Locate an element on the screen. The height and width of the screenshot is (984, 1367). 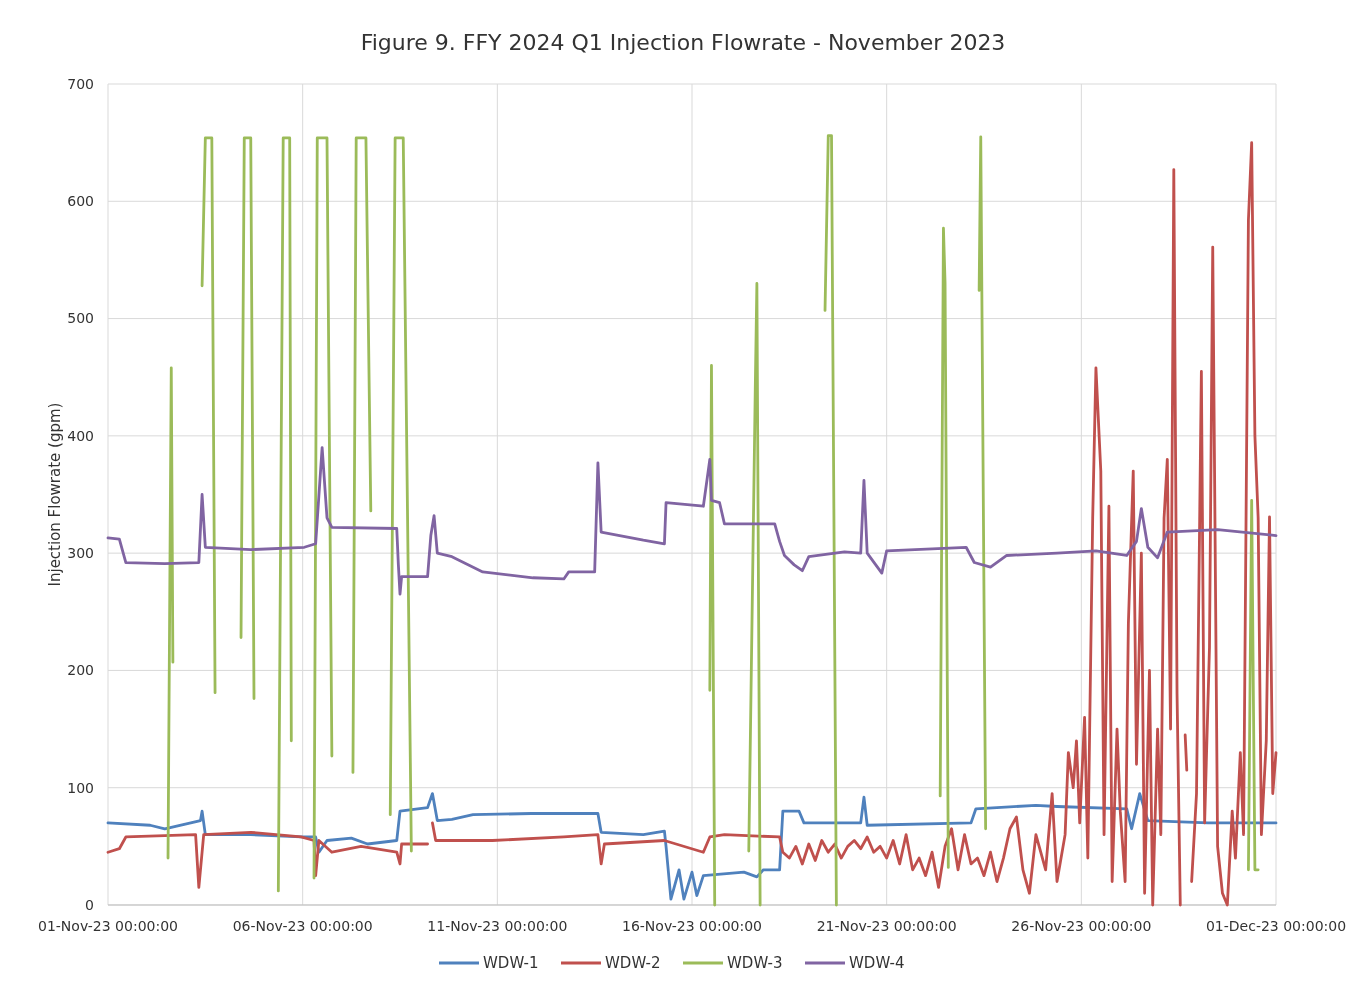
line-series is located at coordinates (692, 521).